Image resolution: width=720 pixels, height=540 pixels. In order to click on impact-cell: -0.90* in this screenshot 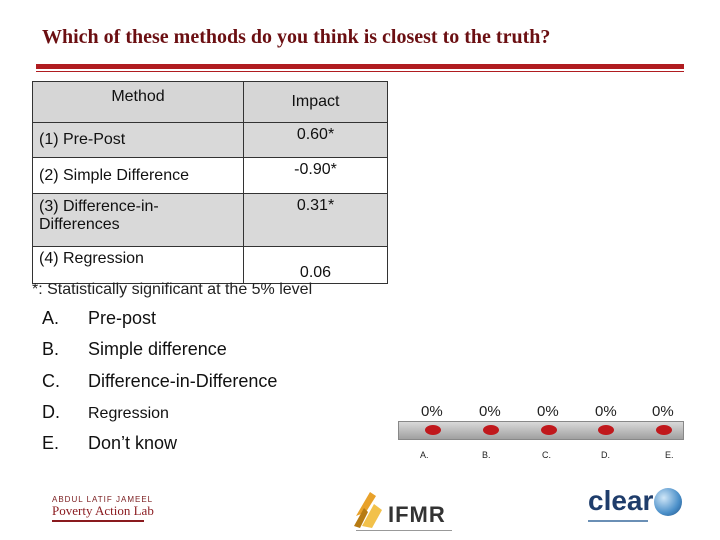, I will do `click(315, 175)`.